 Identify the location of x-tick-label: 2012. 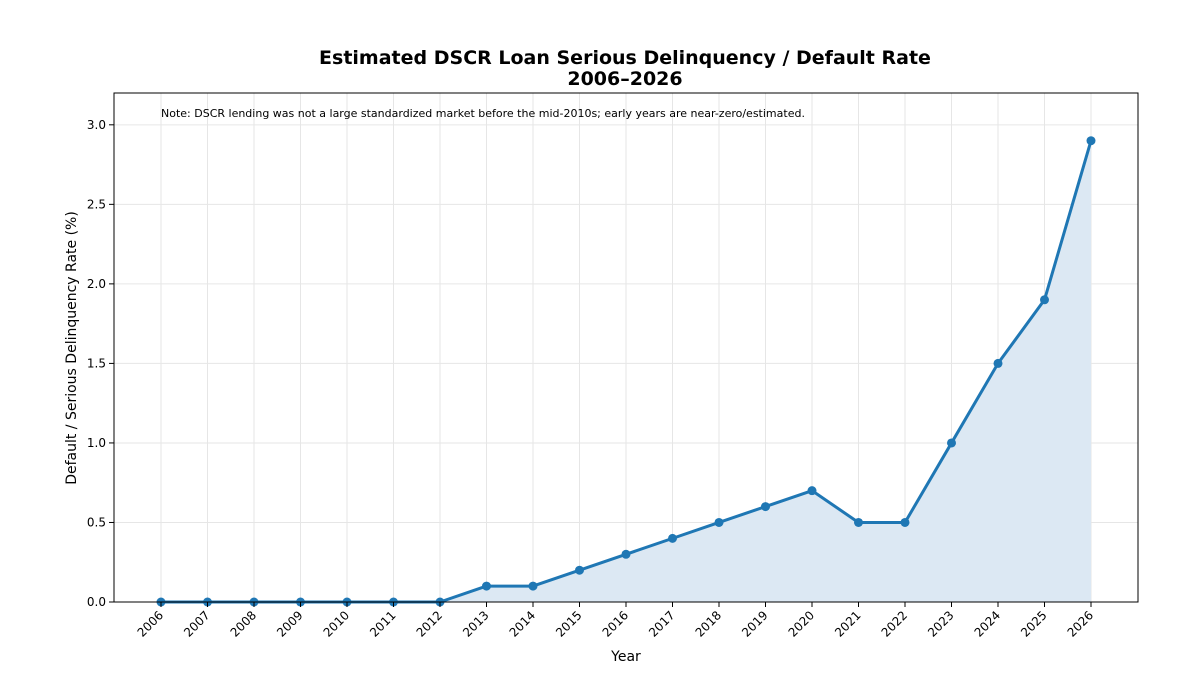
(429, 623).